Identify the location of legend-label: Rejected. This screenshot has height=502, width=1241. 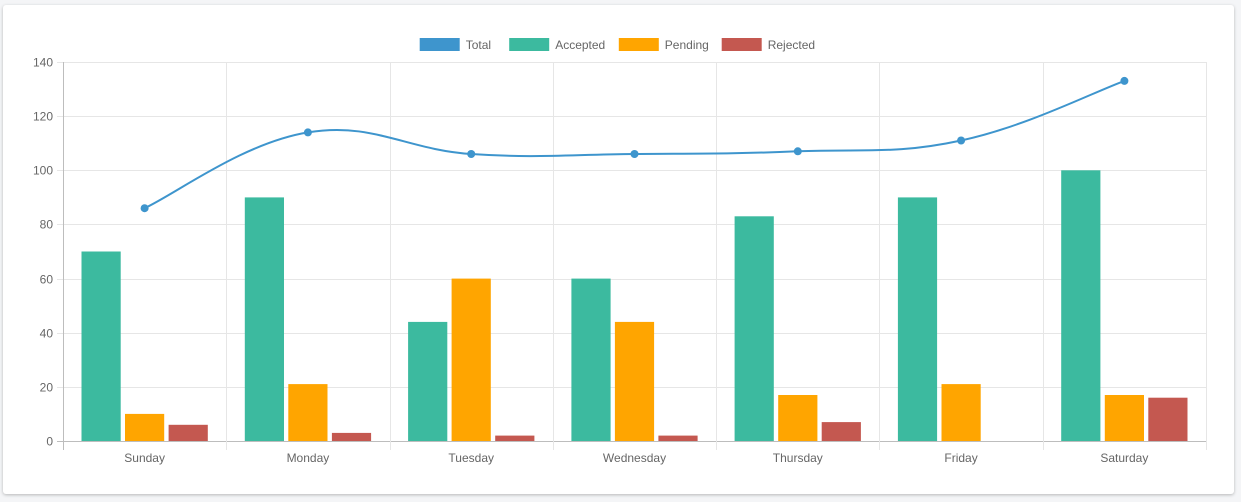
(791, 45).